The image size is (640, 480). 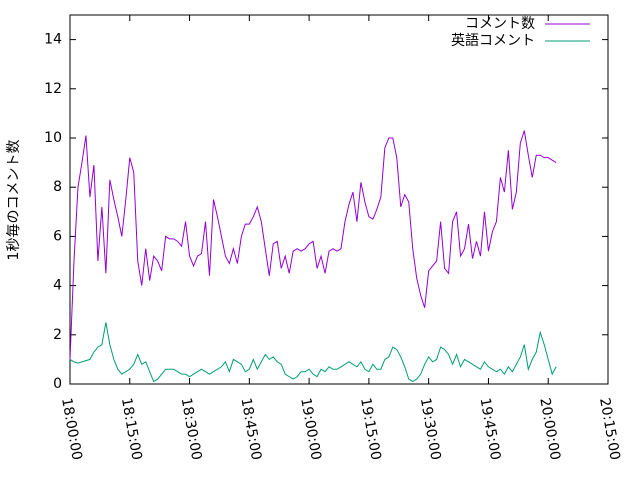 What do you see at coordinates (53, 138) in the screenshot?
I see `y-tick-label: 10` at bounding box center [53, 138].